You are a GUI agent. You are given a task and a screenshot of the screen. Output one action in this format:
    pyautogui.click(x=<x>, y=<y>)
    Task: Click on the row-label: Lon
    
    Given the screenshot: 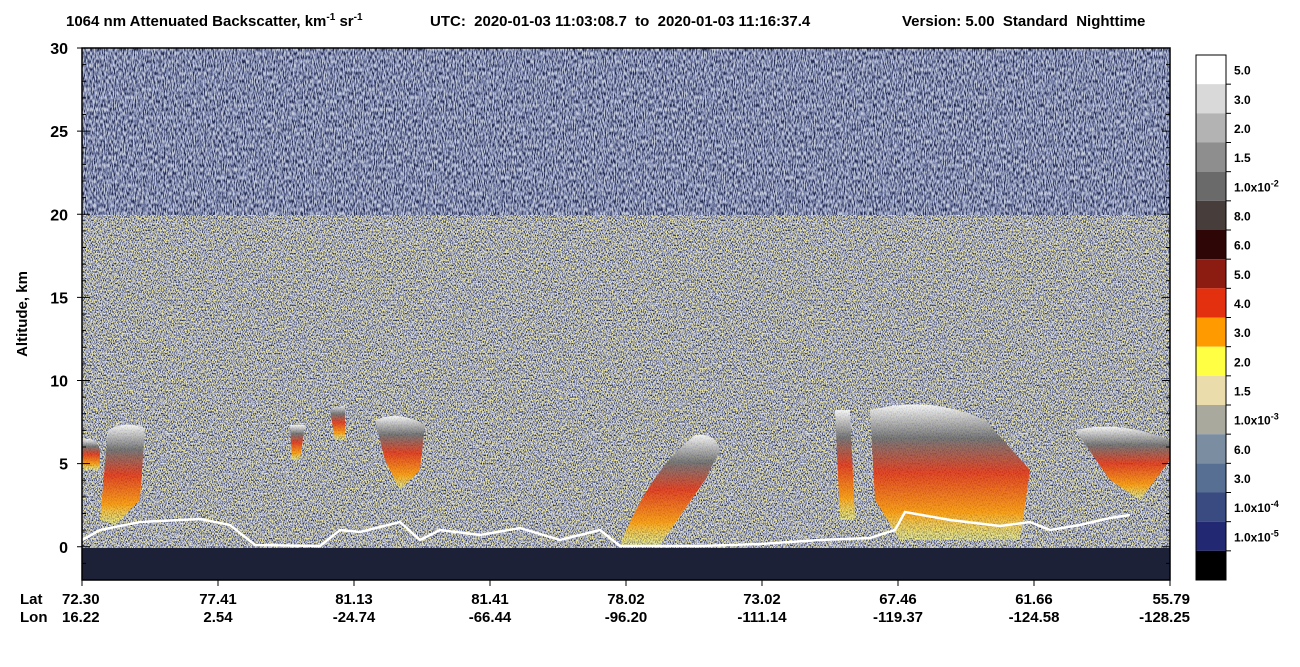 What is the action you would take?
    pyautogui.click(x=34, y=617)
    